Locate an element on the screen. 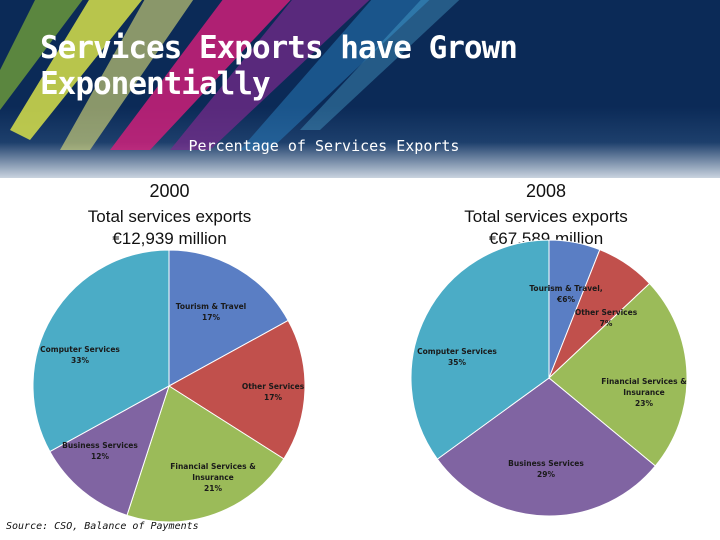 This screenshot has width=720, height=540. pie-total-2000: Total services exports €12,939 million is located at coordinates (169, 228).